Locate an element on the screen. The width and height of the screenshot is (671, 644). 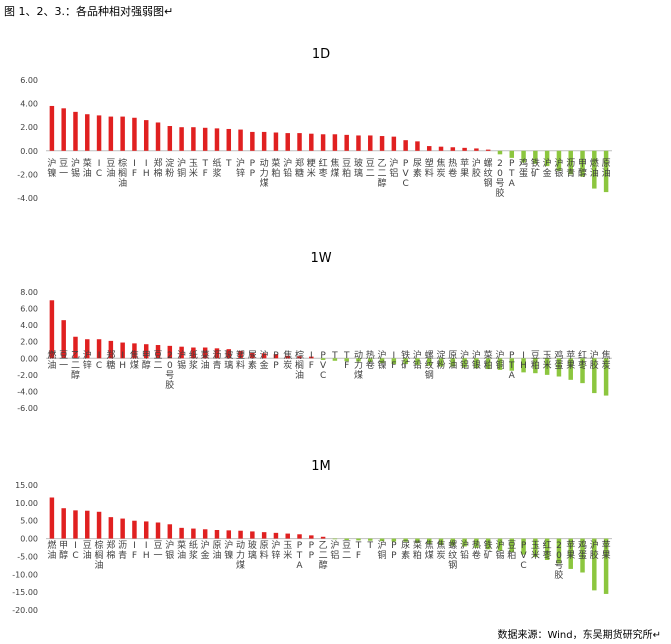
category-label: 鸡蛋 is located at coordinates (523, 168).